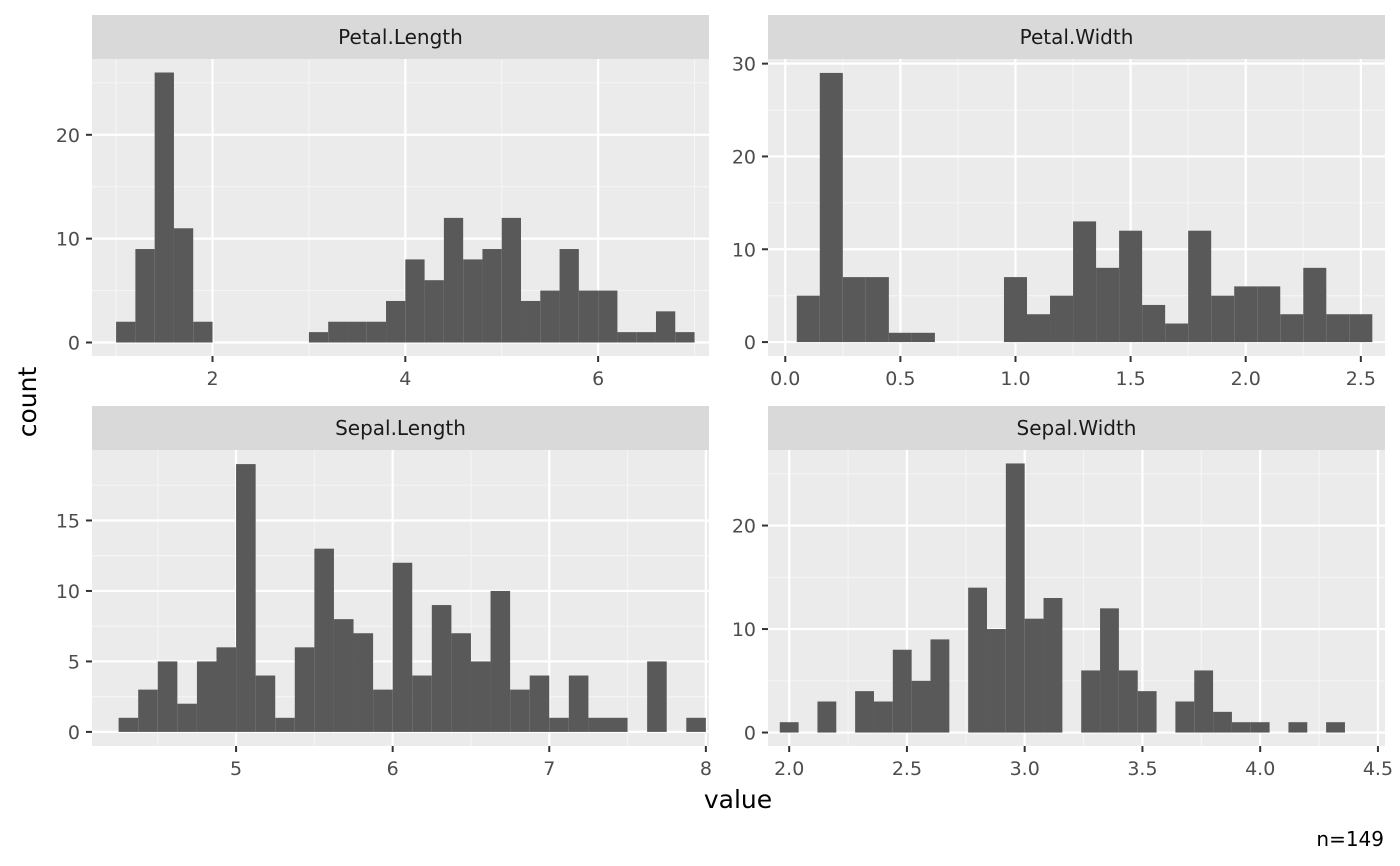  Describe the element at coordinates (907, 769) in the screenshot. I see `x-tick-label: 2.5` at that location.